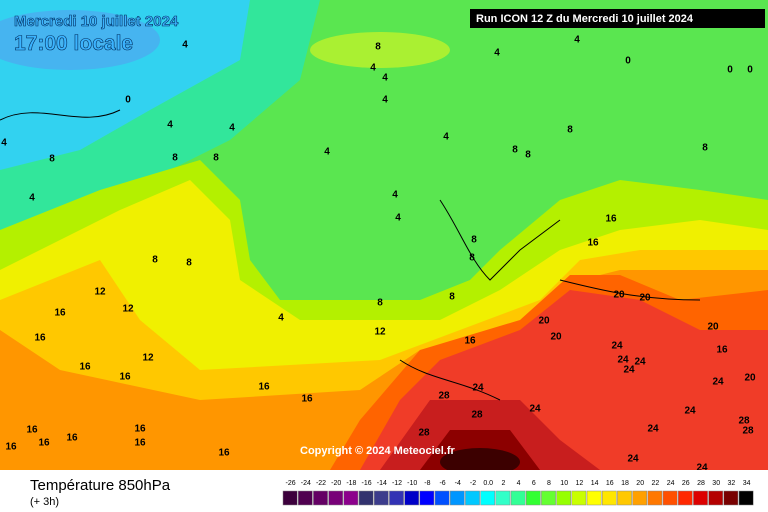  Describe the element at coordinates (397, 483) in the screenshot. I see `scale-label: -12` at that location.